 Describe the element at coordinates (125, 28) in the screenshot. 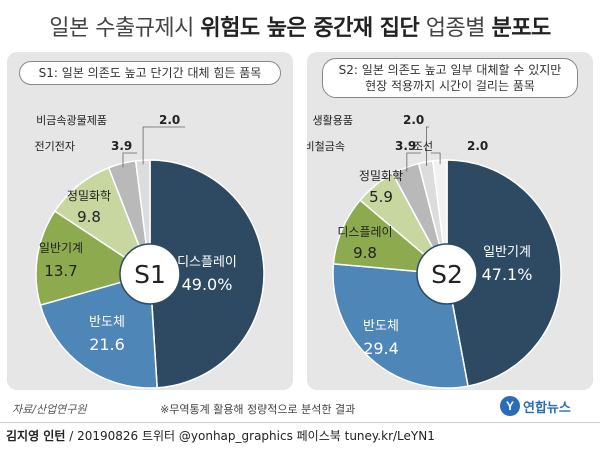

I see `title-prefix: 일본 수출규제시` at that location.